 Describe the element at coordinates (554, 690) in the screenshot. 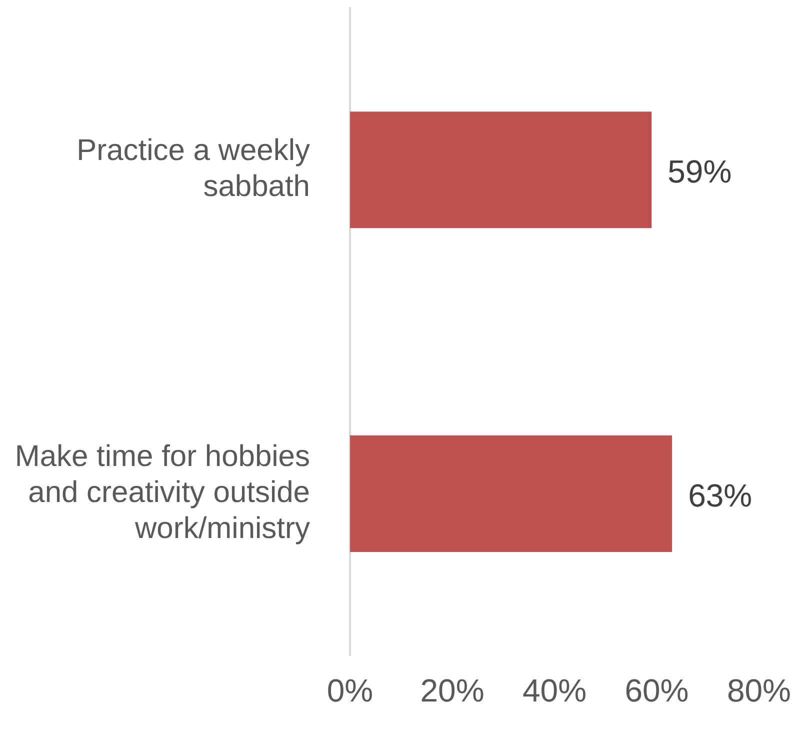

I see `x-tick-label: 40%` at that location.